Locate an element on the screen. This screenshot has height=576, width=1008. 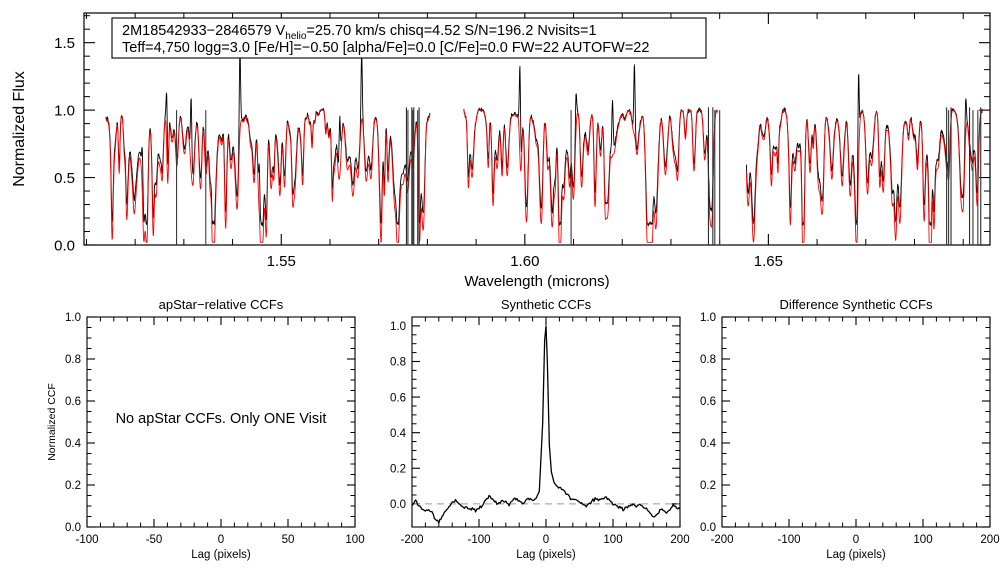
x-tick-label: 50 is located at coordinates (288, 540).